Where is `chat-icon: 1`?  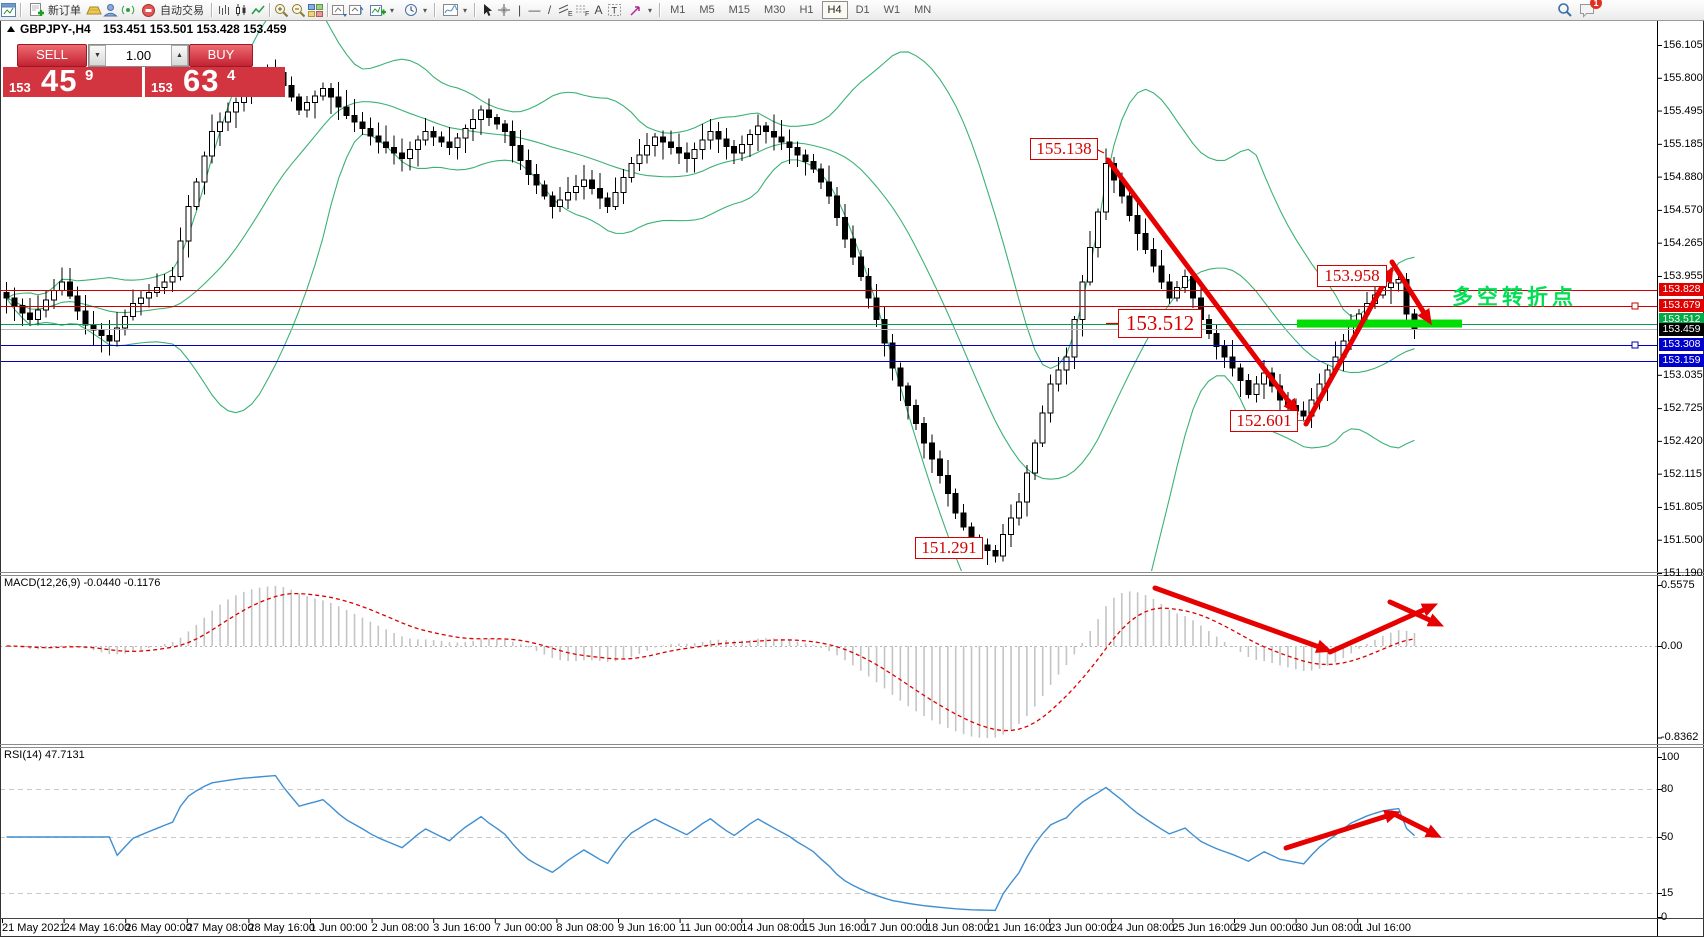 chat-icon: 1 is located at coordinates (1590, 9).